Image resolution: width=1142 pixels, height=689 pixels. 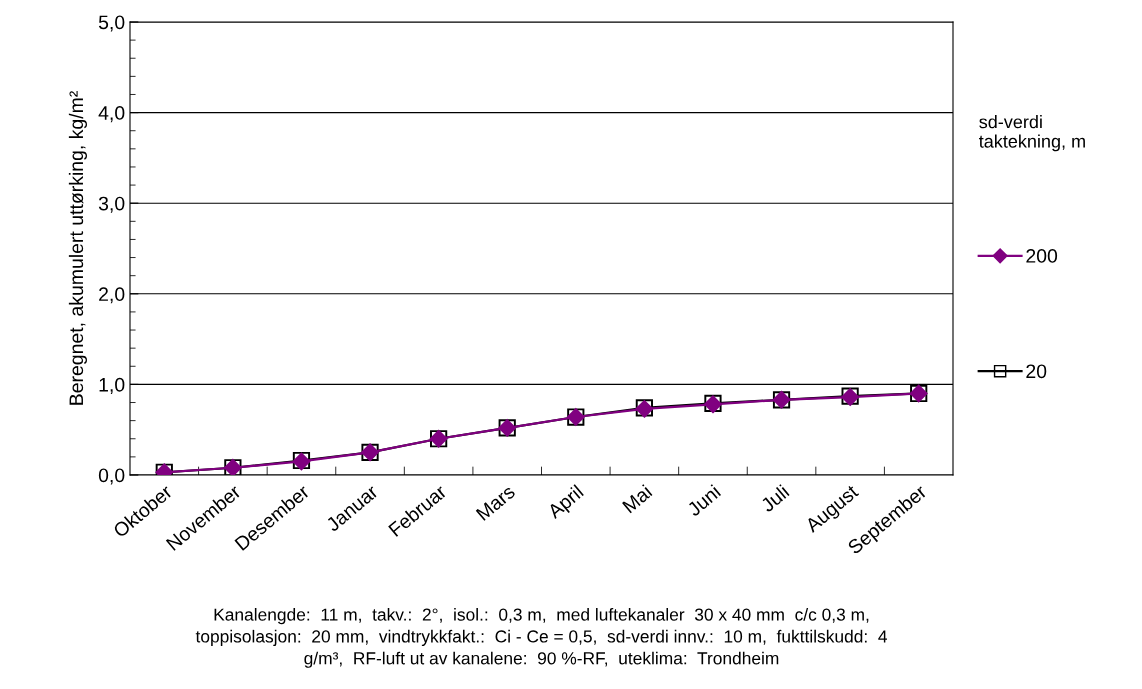 What do you see at coordinates (1042, 256) in the screenshot?
I see `legend-label: 200` at bounding box center [1042, 256].